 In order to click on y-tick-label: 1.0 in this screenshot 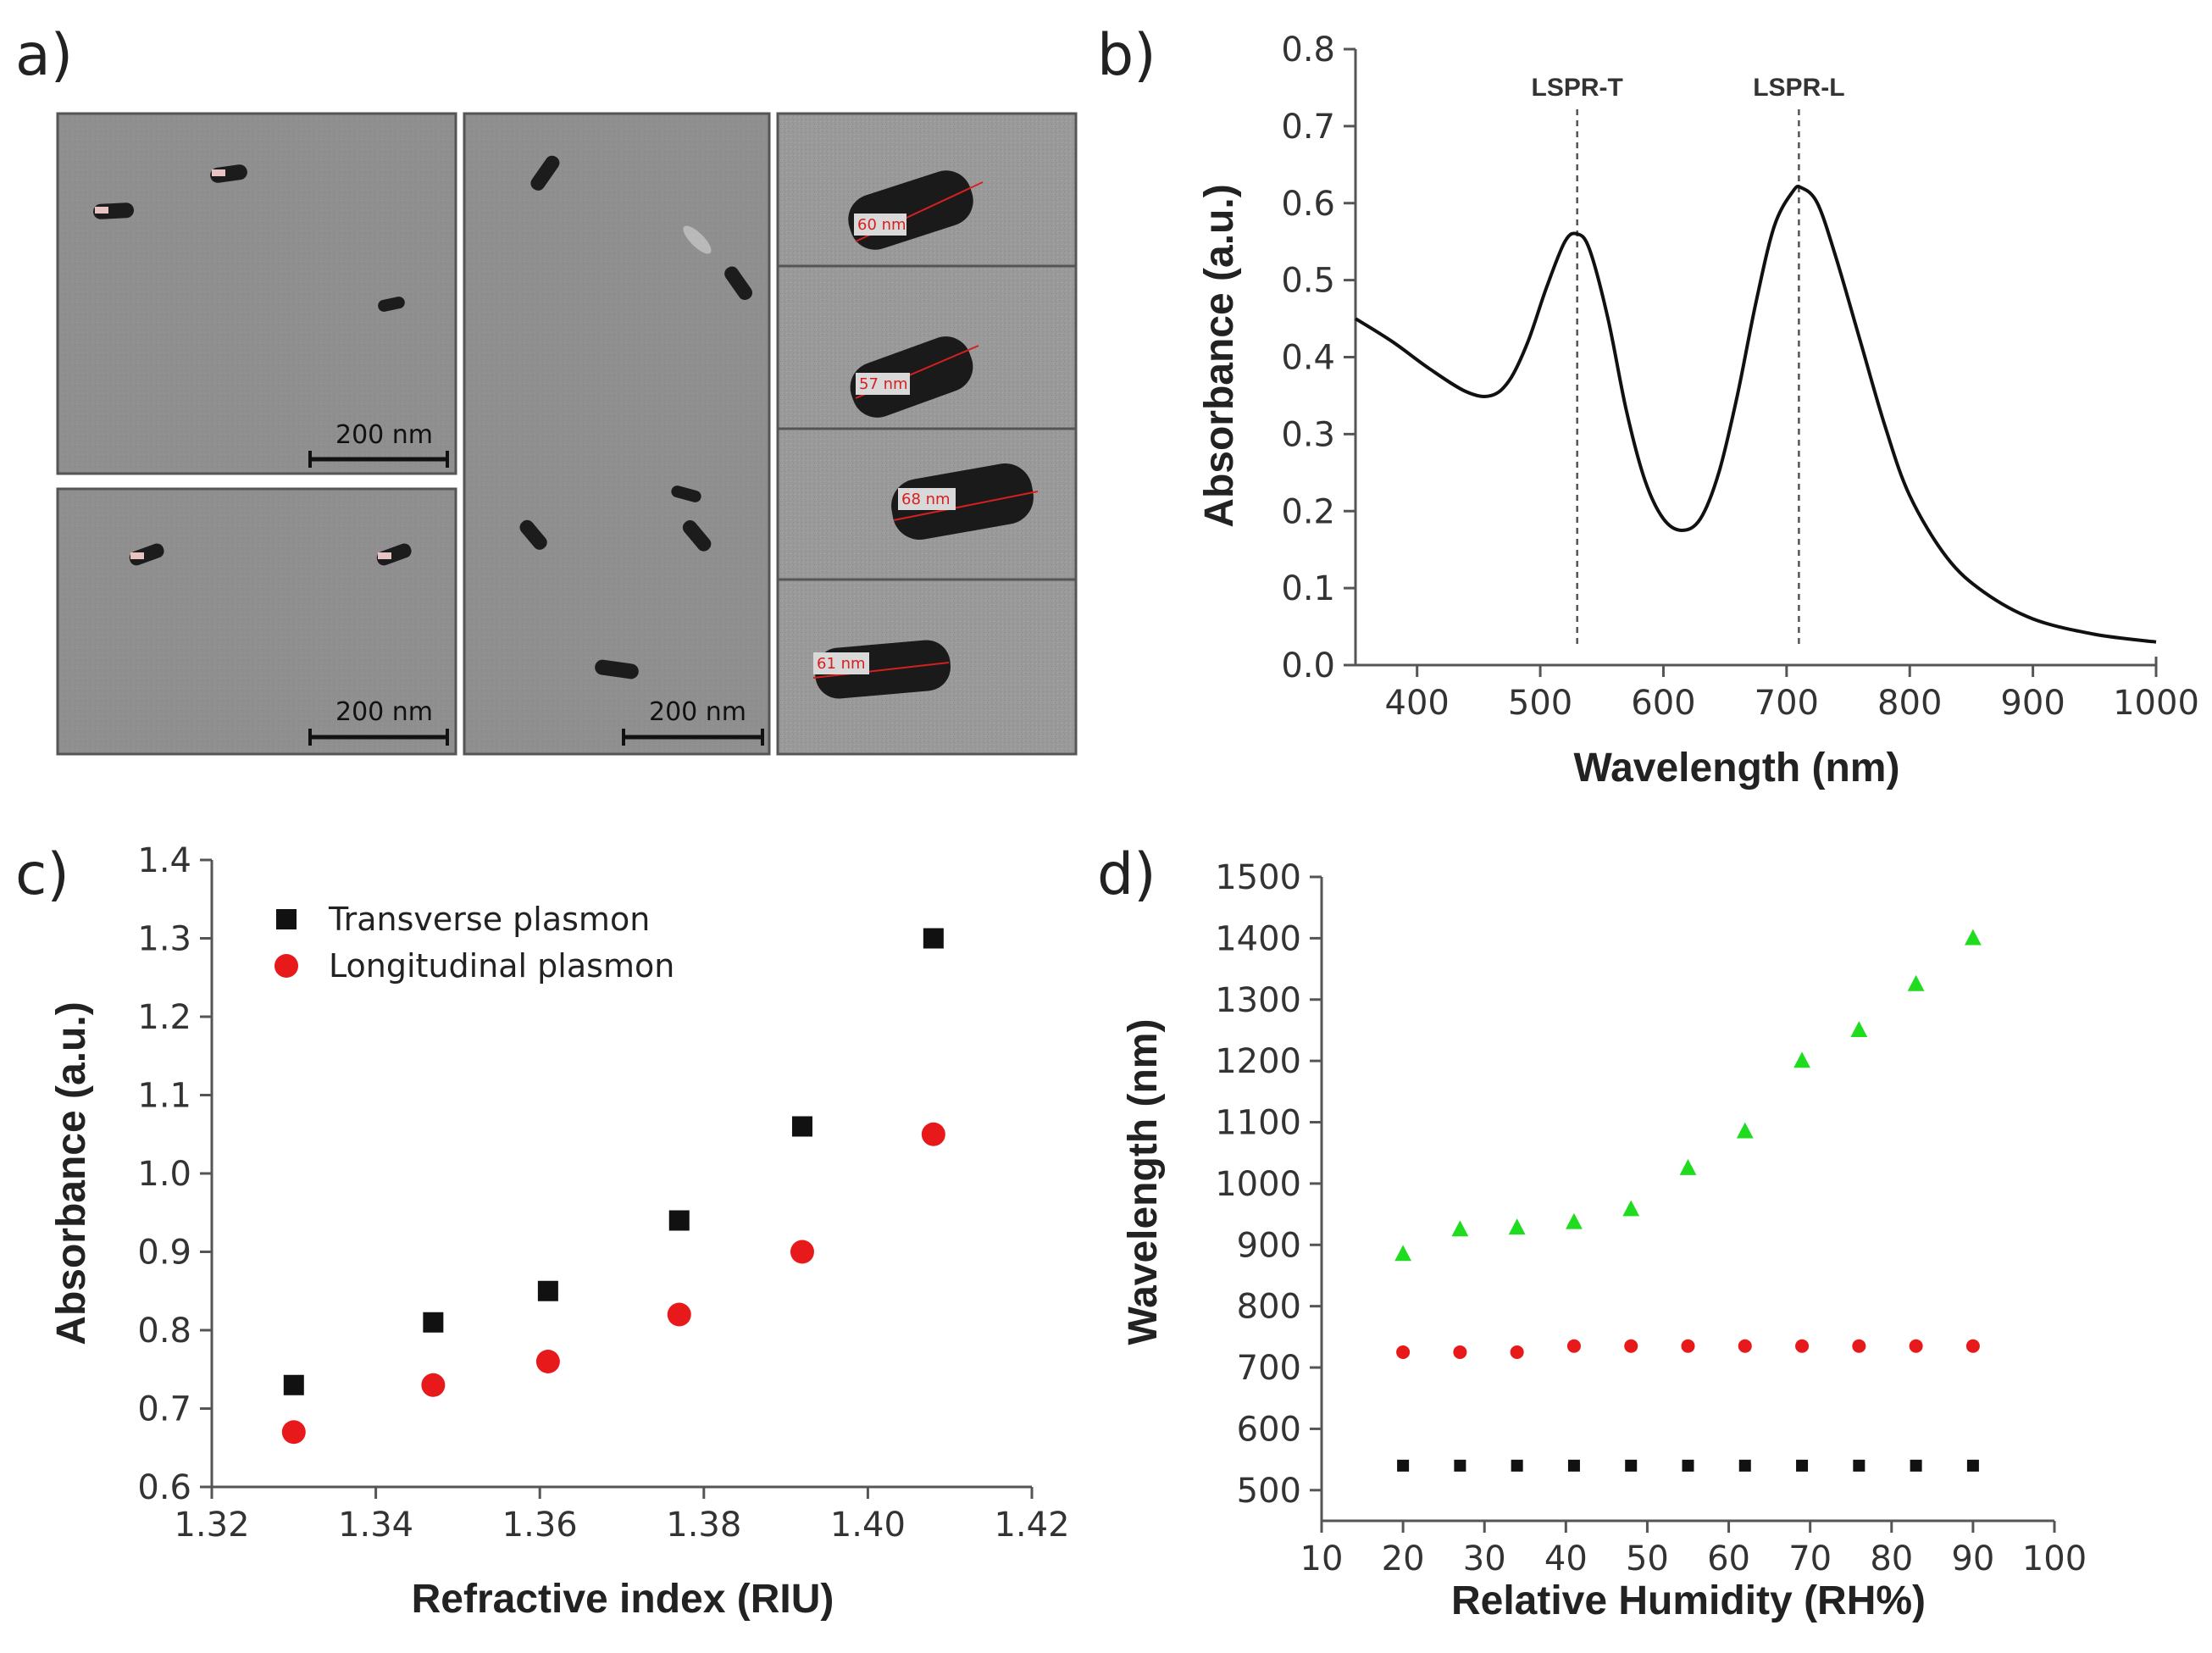, I will do `click(164, 1174)`.